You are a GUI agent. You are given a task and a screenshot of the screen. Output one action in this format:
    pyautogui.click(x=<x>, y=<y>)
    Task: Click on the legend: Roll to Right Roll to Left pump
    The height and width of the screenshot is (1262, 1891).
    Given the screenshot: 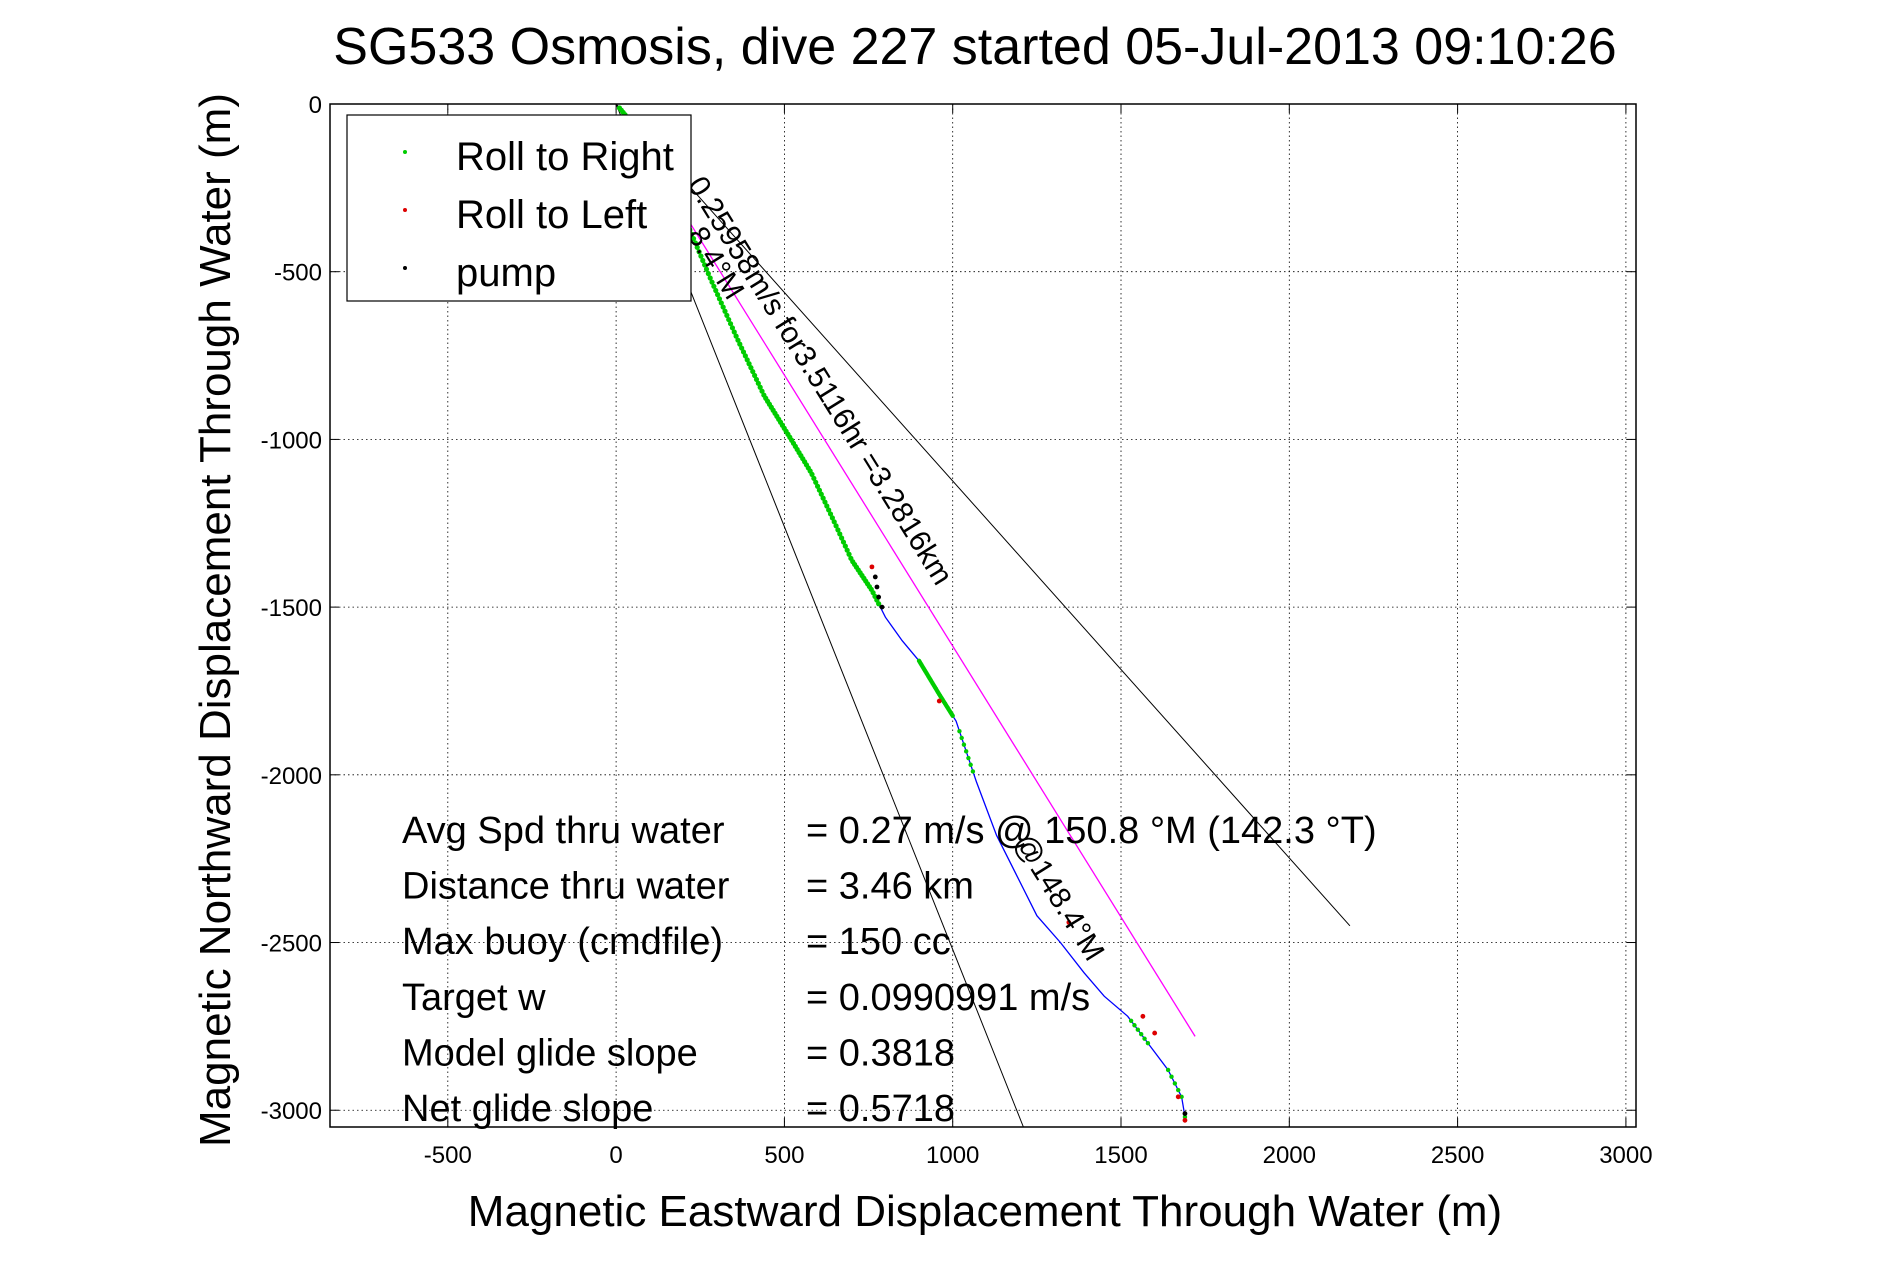 What is the action you would take?
    pyautogui.click(x=519, y=208)
    